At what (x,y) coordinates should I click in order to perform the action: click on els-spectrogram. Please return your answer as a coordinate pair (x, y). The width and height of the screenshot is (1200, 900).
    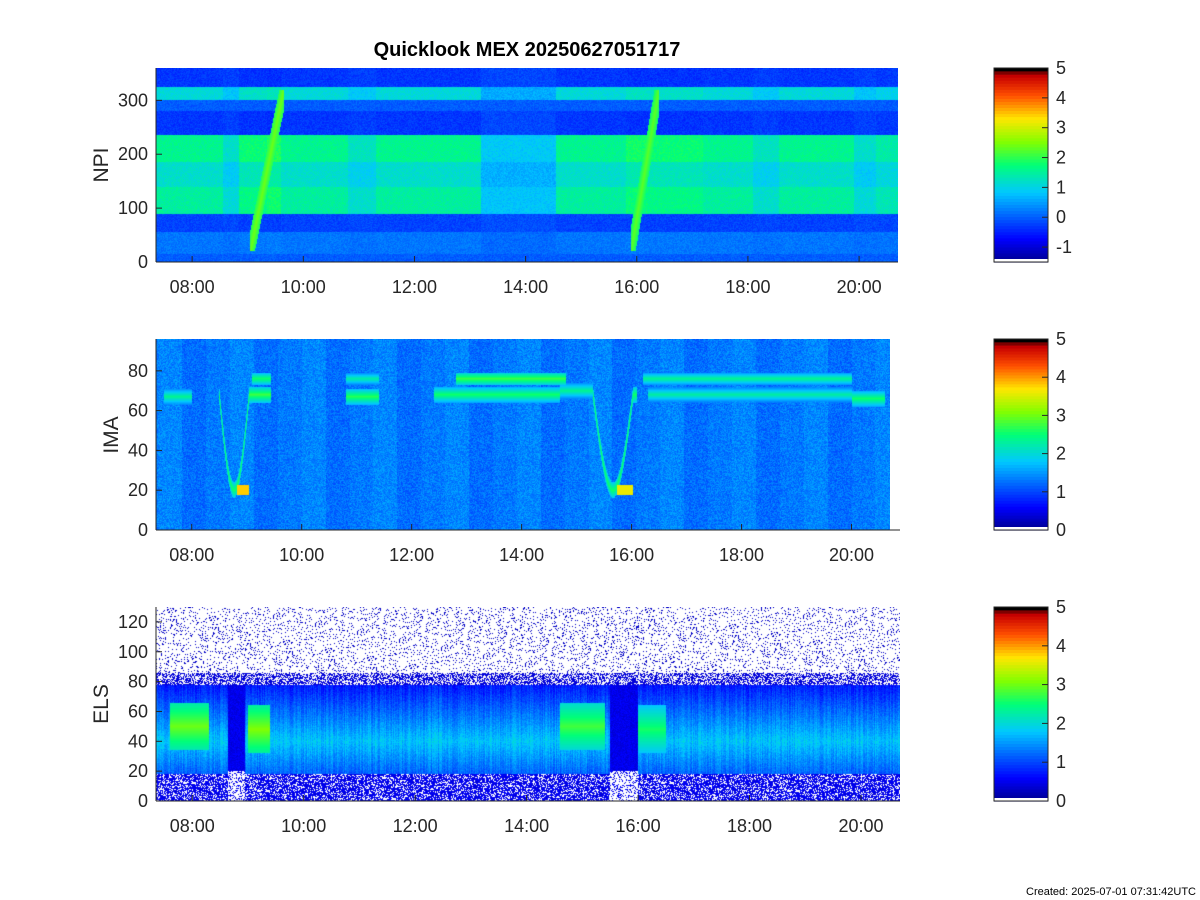
    Looking at the image, I should click on (528, 704).